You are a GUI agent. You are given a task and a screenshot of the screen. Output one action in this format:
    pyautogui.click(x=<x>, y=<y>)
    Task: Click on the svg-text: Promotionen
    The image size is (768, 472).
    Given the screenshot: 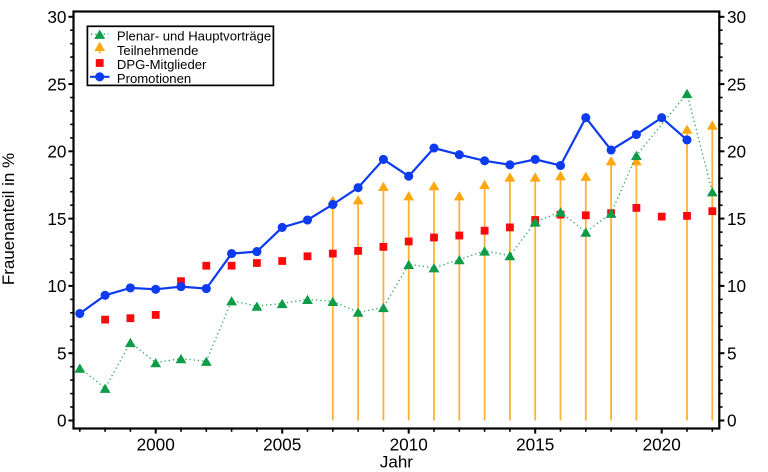 What is the action you would take?
    pyautogui.click(x=154, y=78)
    